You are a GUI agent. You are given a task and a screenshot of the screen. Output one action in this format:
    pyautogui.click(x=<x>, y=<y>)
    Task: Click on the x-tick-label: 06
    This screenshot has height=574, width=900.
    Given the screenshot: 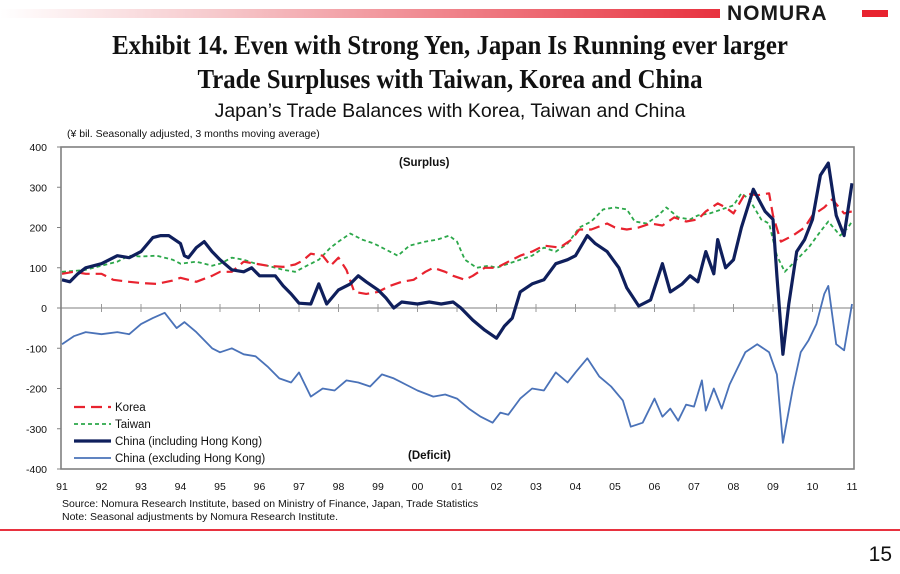 What is the action you would take?
    pyautogui.click(x=655, y=487)
    